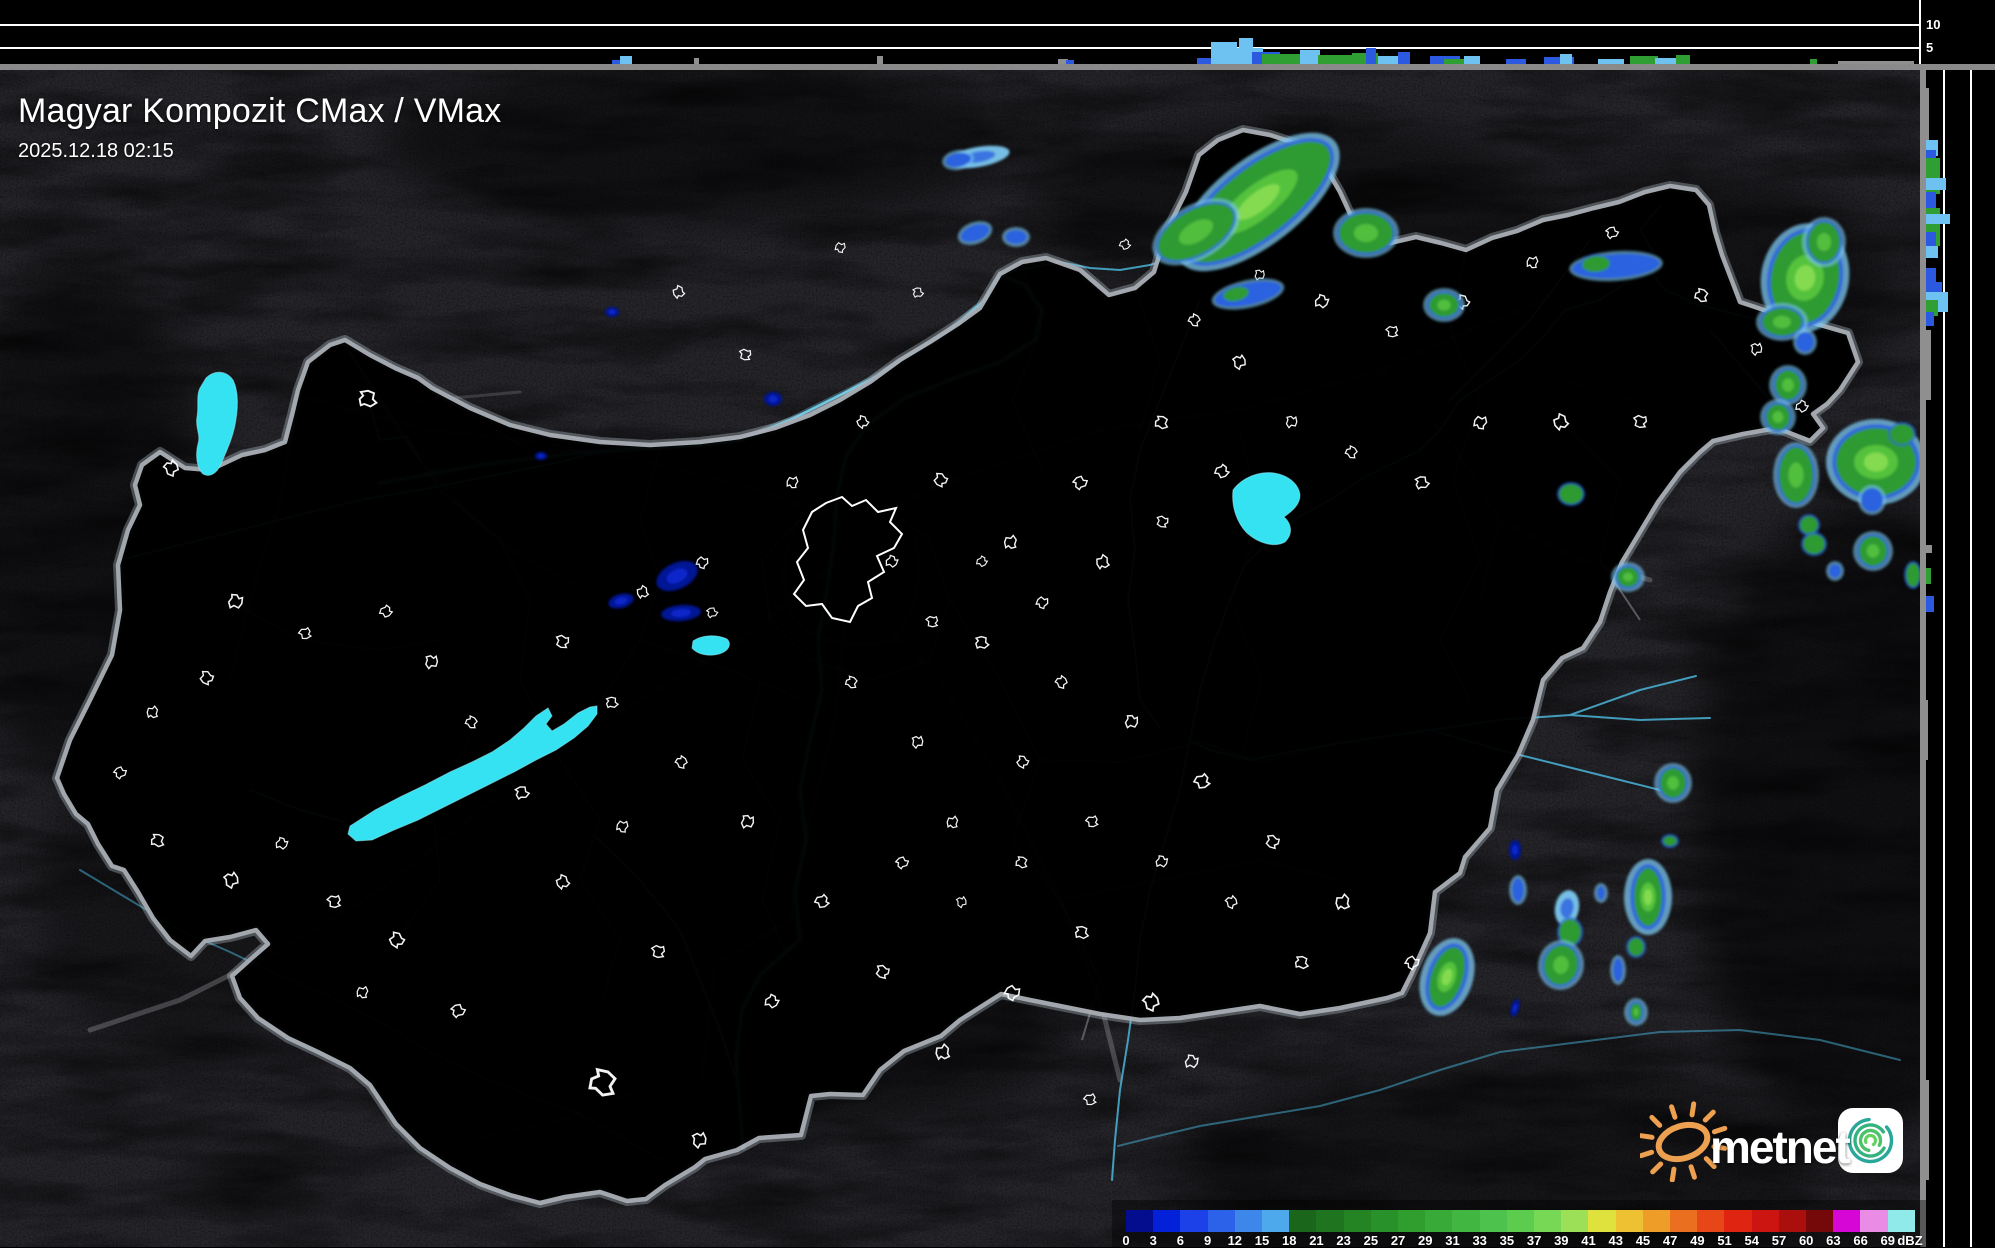  Describe the element at coordinates (1888, 1240) in the screenshot. I see `legend-tick-label: 69` at that location.